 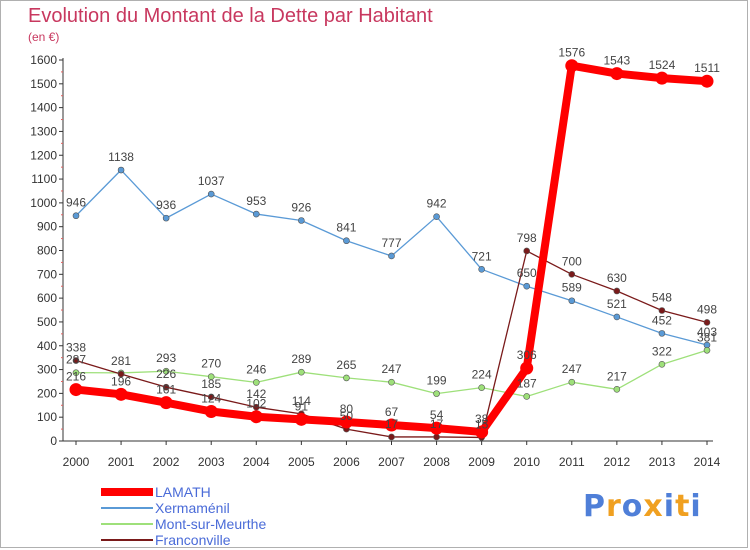 What do you see at coordinates (121, 462) in the screenshot?
I see `x-tick-label: 2001` at bounding box center [121, 462].